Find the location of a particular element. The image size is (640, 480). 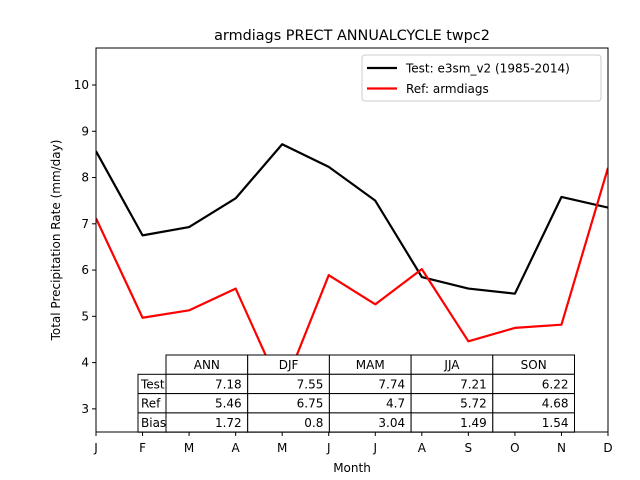

table-row-label: Ref is located at coordinates (151, 404).